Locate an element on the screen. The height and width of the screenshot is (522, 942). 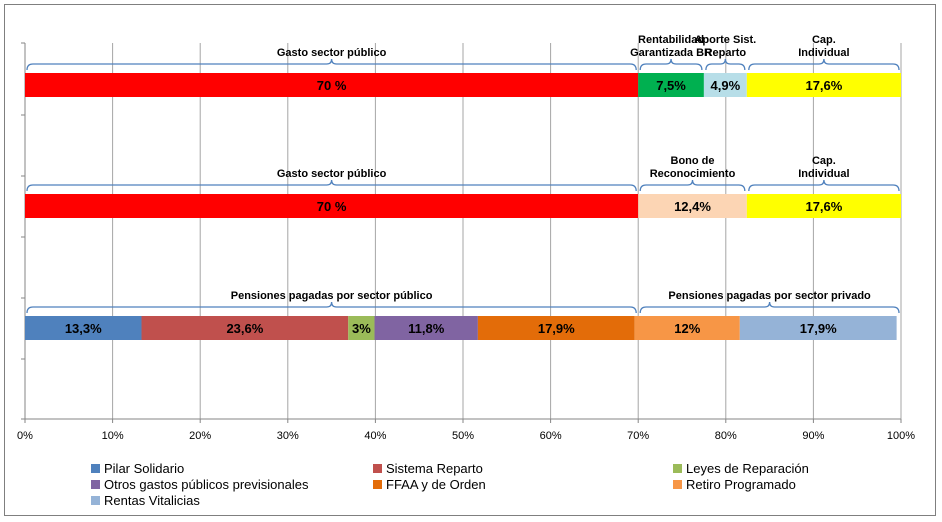
bracket-label: Pensiones pagadas por sector público is located at coordinates (332, 296).